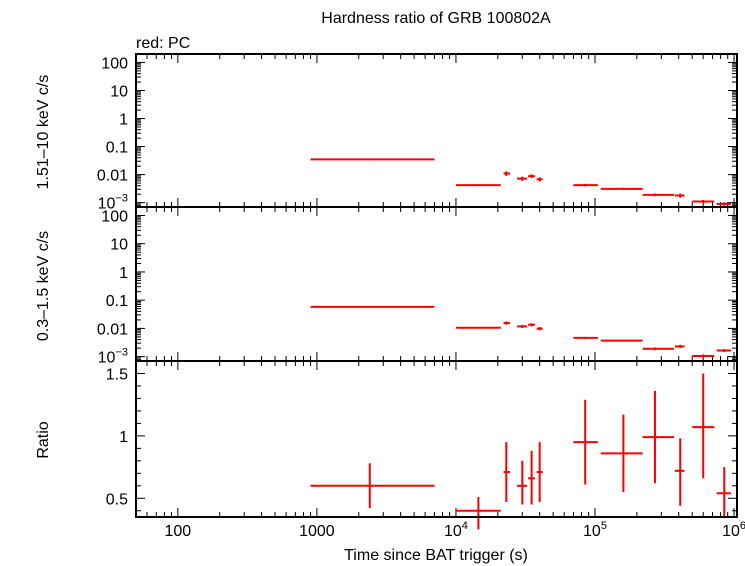 This screenshot has height=566, width=745. What do you see at coordinates (178, 531) in the screenshot?
I see `x-tick-label: 100` at bounding box center [178, 531].